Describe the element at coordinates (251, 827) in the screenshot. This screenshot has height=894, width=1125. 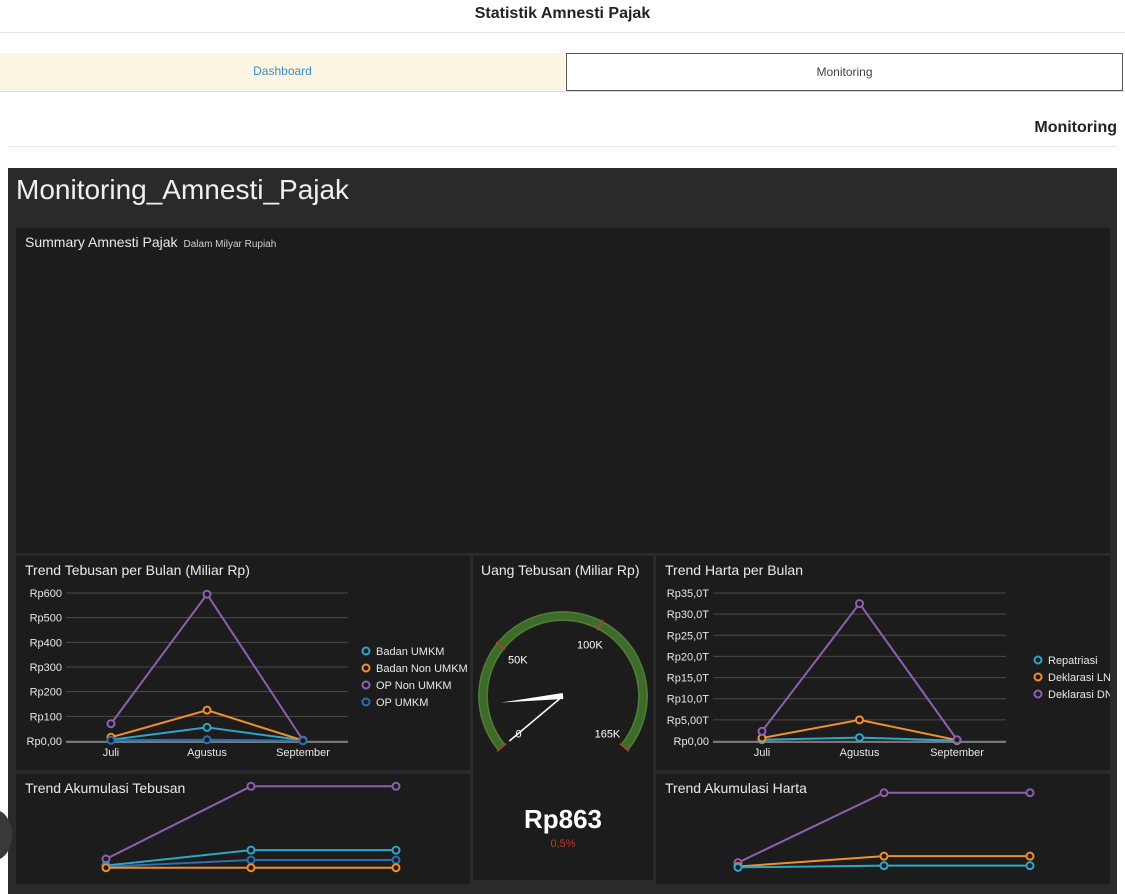
I see `akum-tebusan-chart` at that location.